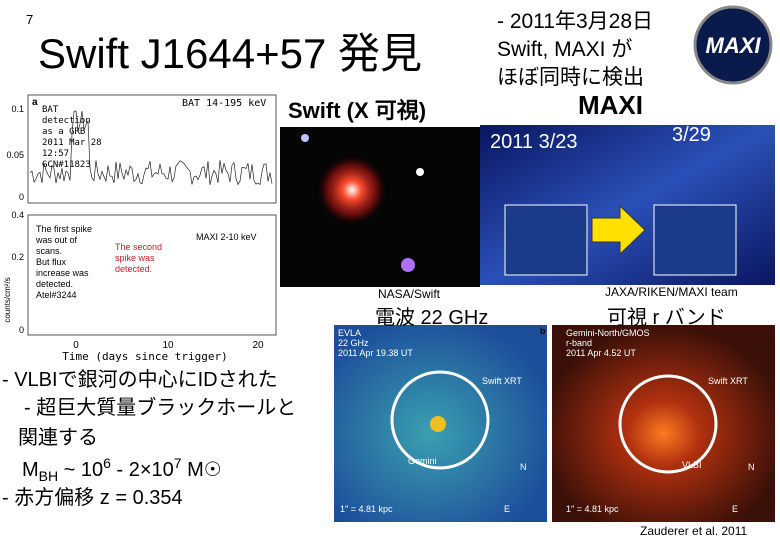 Image resolution: width=780 pixels, height=540 pixels. I want to click on note-line: was out of, so click(56, 240).